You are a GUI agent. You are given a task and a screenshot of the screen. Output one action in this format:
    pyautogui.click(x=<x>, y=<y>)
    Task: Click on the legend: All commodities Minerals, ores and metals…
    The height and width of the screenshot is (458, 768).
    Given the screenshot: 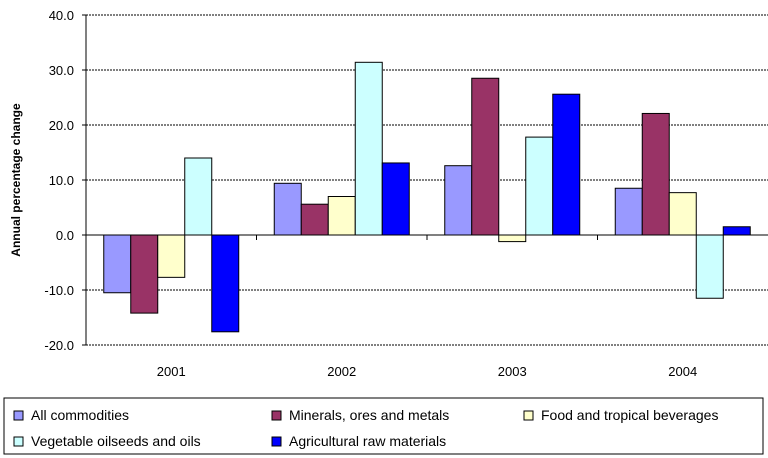 What is the action you would take?
    pyautogui.click(x=365, y=428)
    